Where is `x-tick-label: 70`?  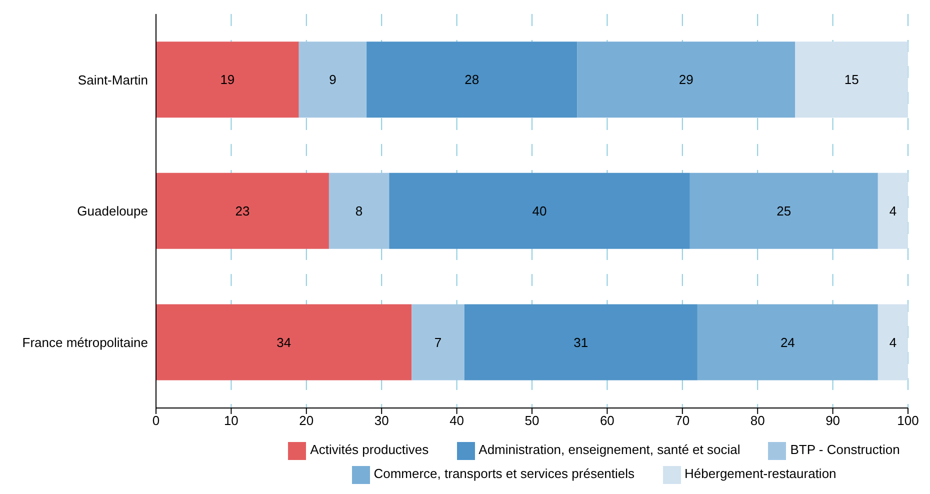
x-tick-label: 70 is located at coordinates (682, 420).